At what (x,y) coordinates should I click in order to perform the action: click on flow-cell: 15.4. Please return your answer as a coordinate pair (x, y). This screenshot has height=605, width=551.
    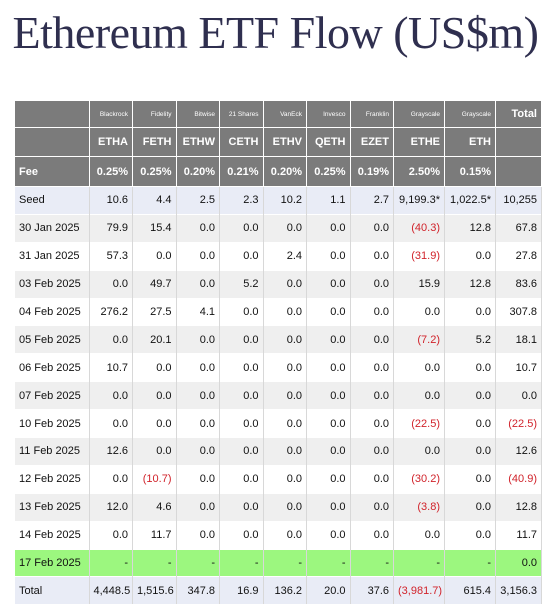
    Looking at the image, I should click on (154, 228).